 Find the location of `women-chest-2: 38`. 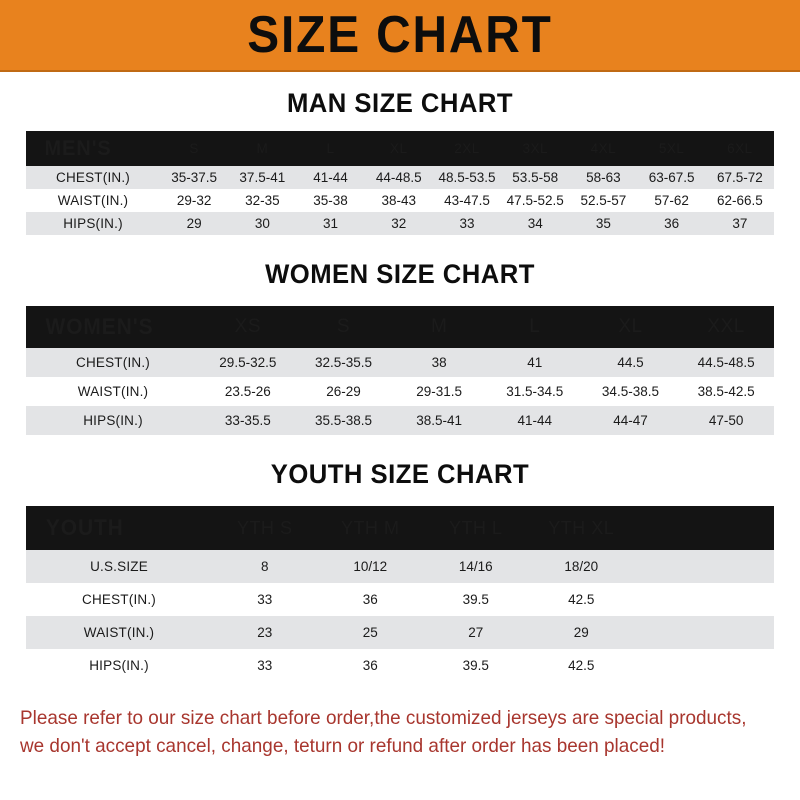

women-chest-2: 38 is located at coordinates (439, 362).